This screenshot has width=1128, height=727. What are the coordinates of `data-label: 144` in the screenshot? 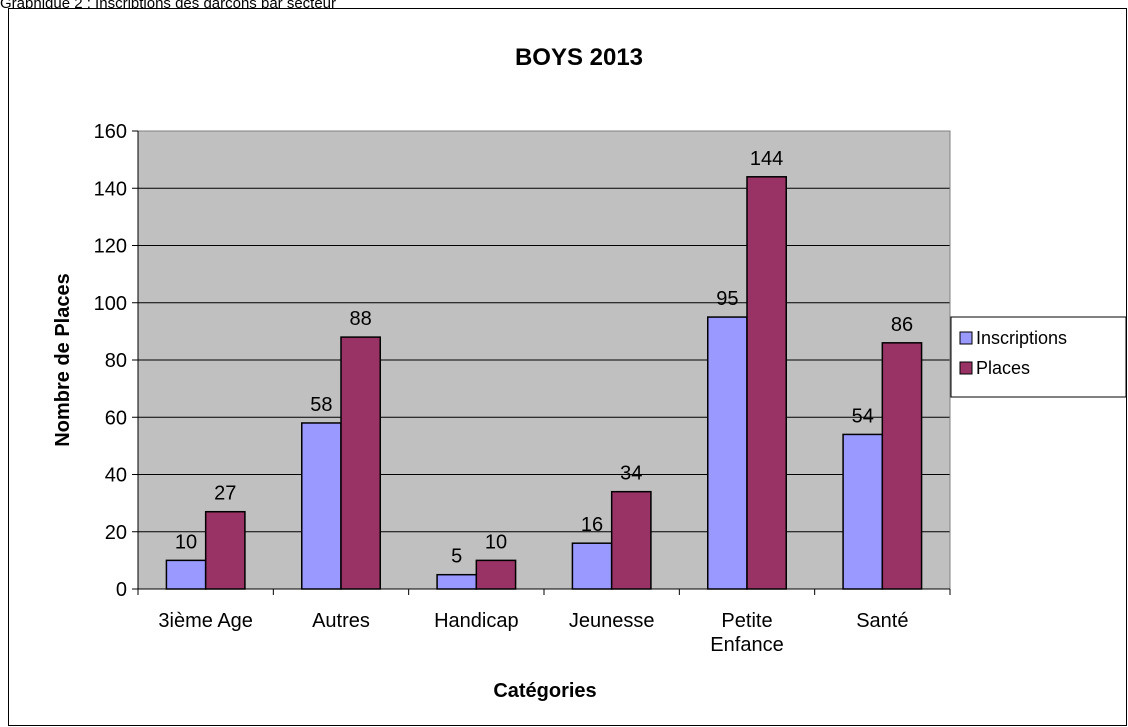 It's located at (766, 159).